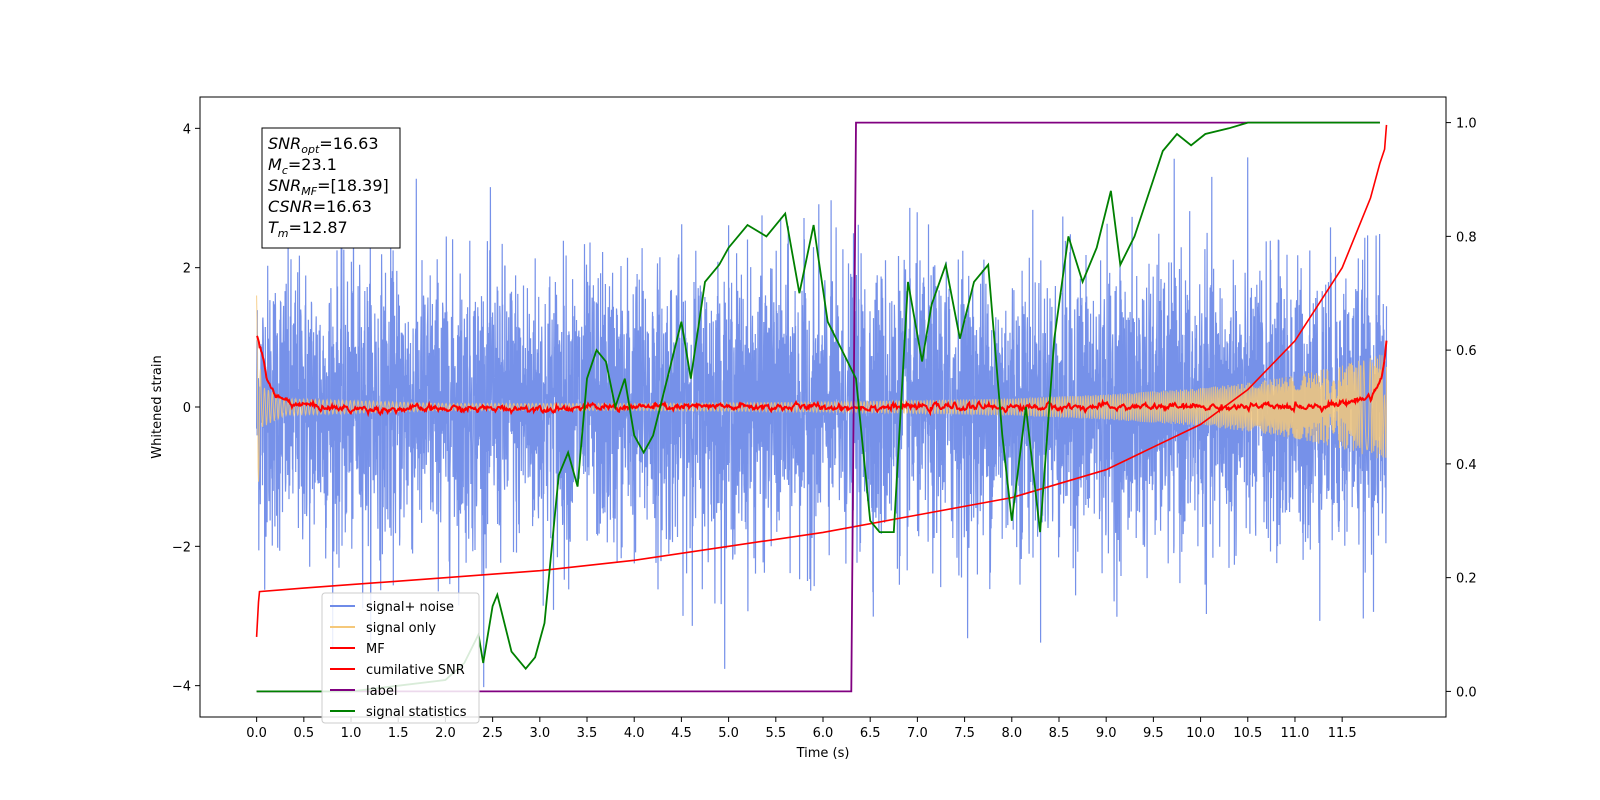 The image size is (1600, 800). Describe the element at coordinates (587, 733) in the screenshot. I see `x-tick-label: 3.5` at that location.